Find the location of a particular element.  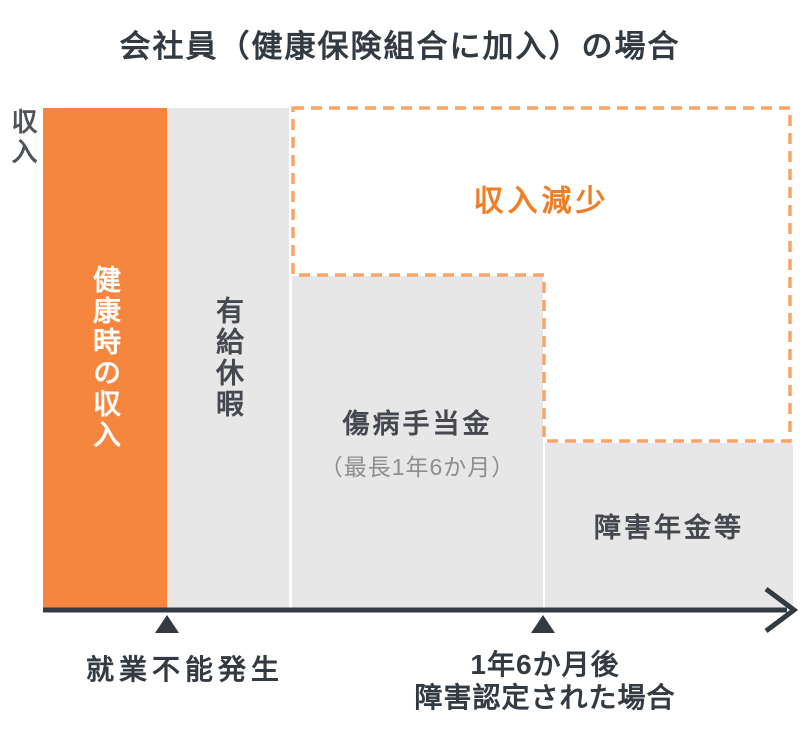

after-18-months-marker-triangle-icon is located at coordinates (543, 624).